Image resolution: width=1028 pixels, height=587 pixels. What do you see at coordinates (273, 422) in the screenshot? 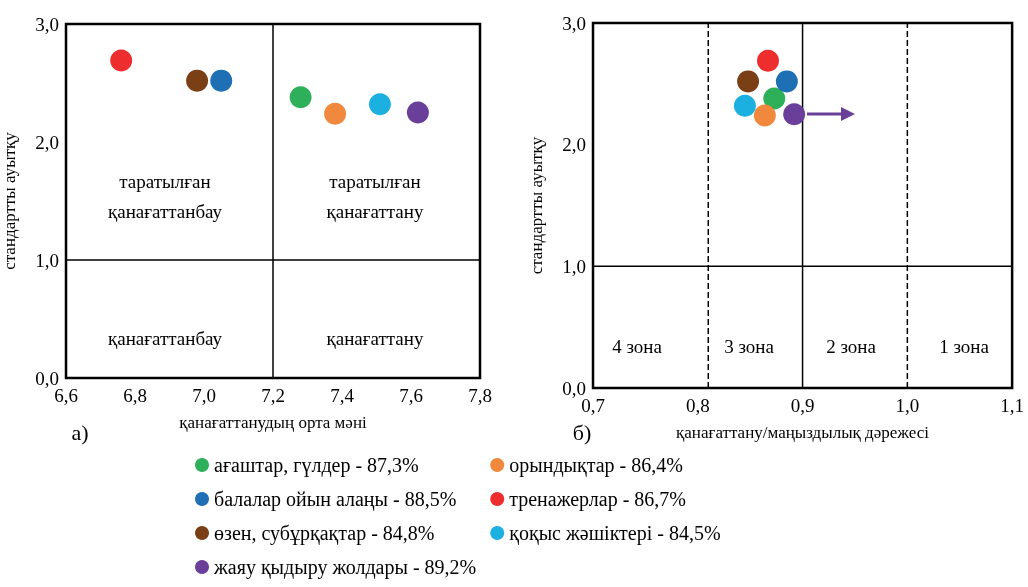
I see `x-axis-title: қанағаттанудың орта мәні` at bounding box center [273, 422].